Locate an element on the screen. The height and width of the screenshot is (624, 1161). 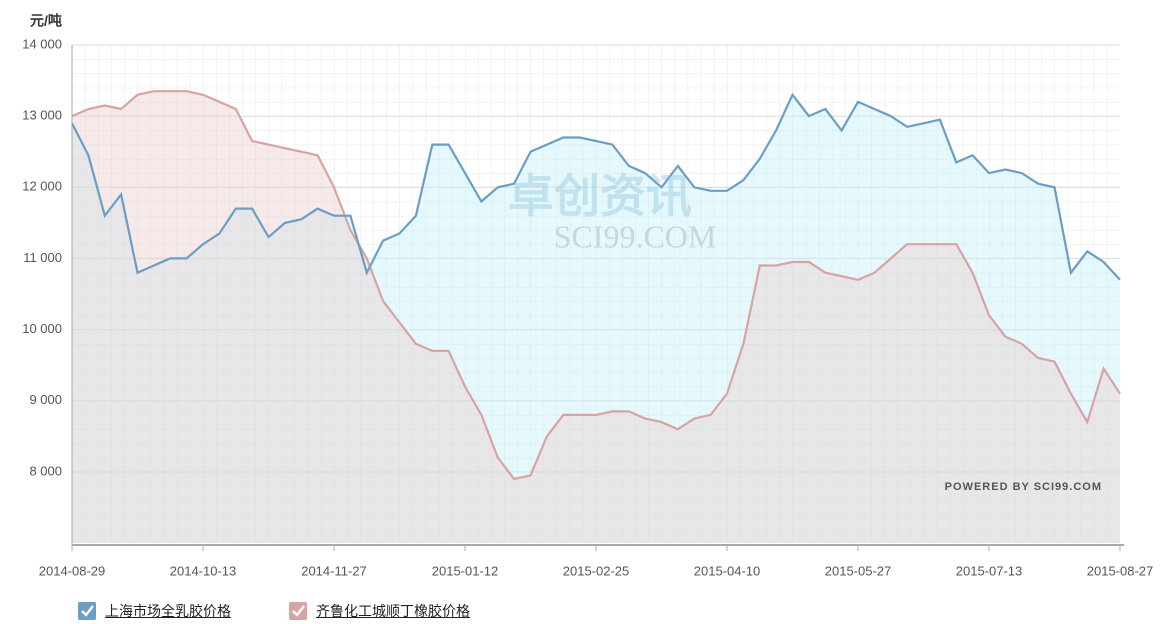
legend-label: 上海市场全乳胶价格 is located at coordinates (168, 611).